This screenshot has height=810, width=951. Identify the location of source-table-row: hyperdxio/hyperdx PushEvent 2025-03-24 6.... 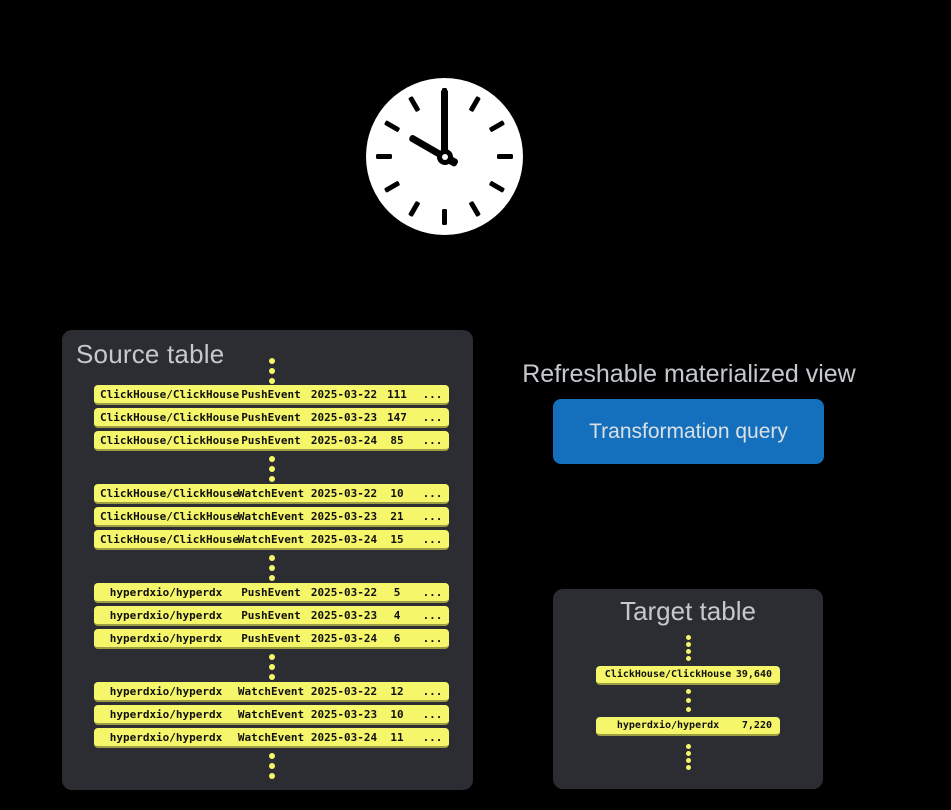
(271, 639).